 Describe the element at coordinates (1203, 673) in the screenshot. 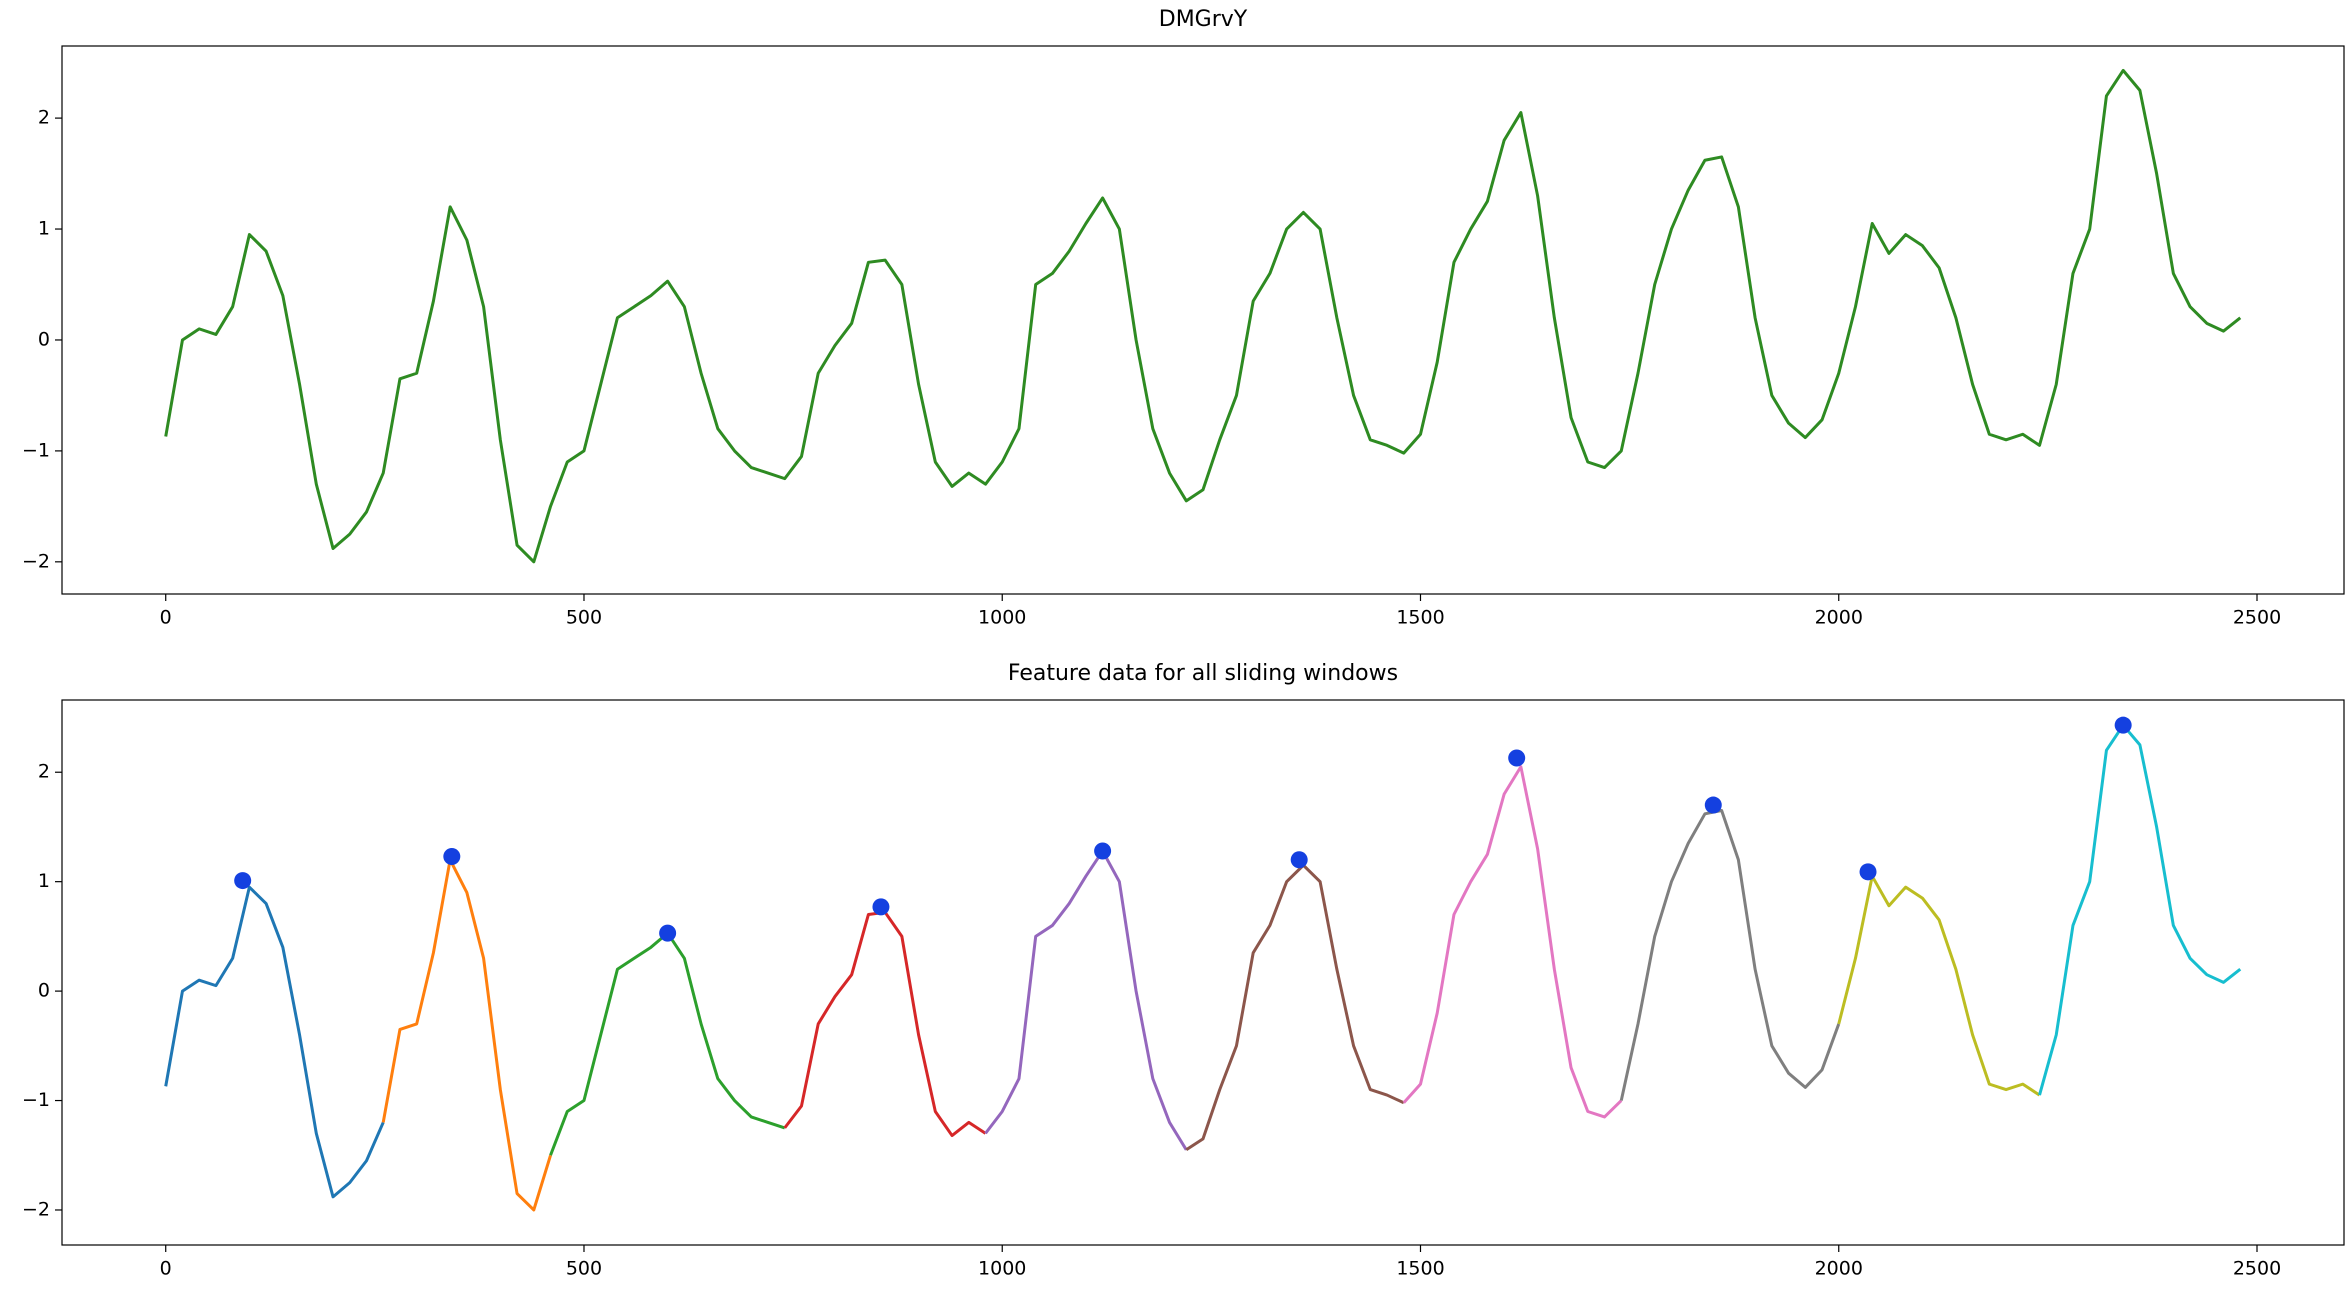

I see `chart-title: Feature data for all sliding windows` at that location.